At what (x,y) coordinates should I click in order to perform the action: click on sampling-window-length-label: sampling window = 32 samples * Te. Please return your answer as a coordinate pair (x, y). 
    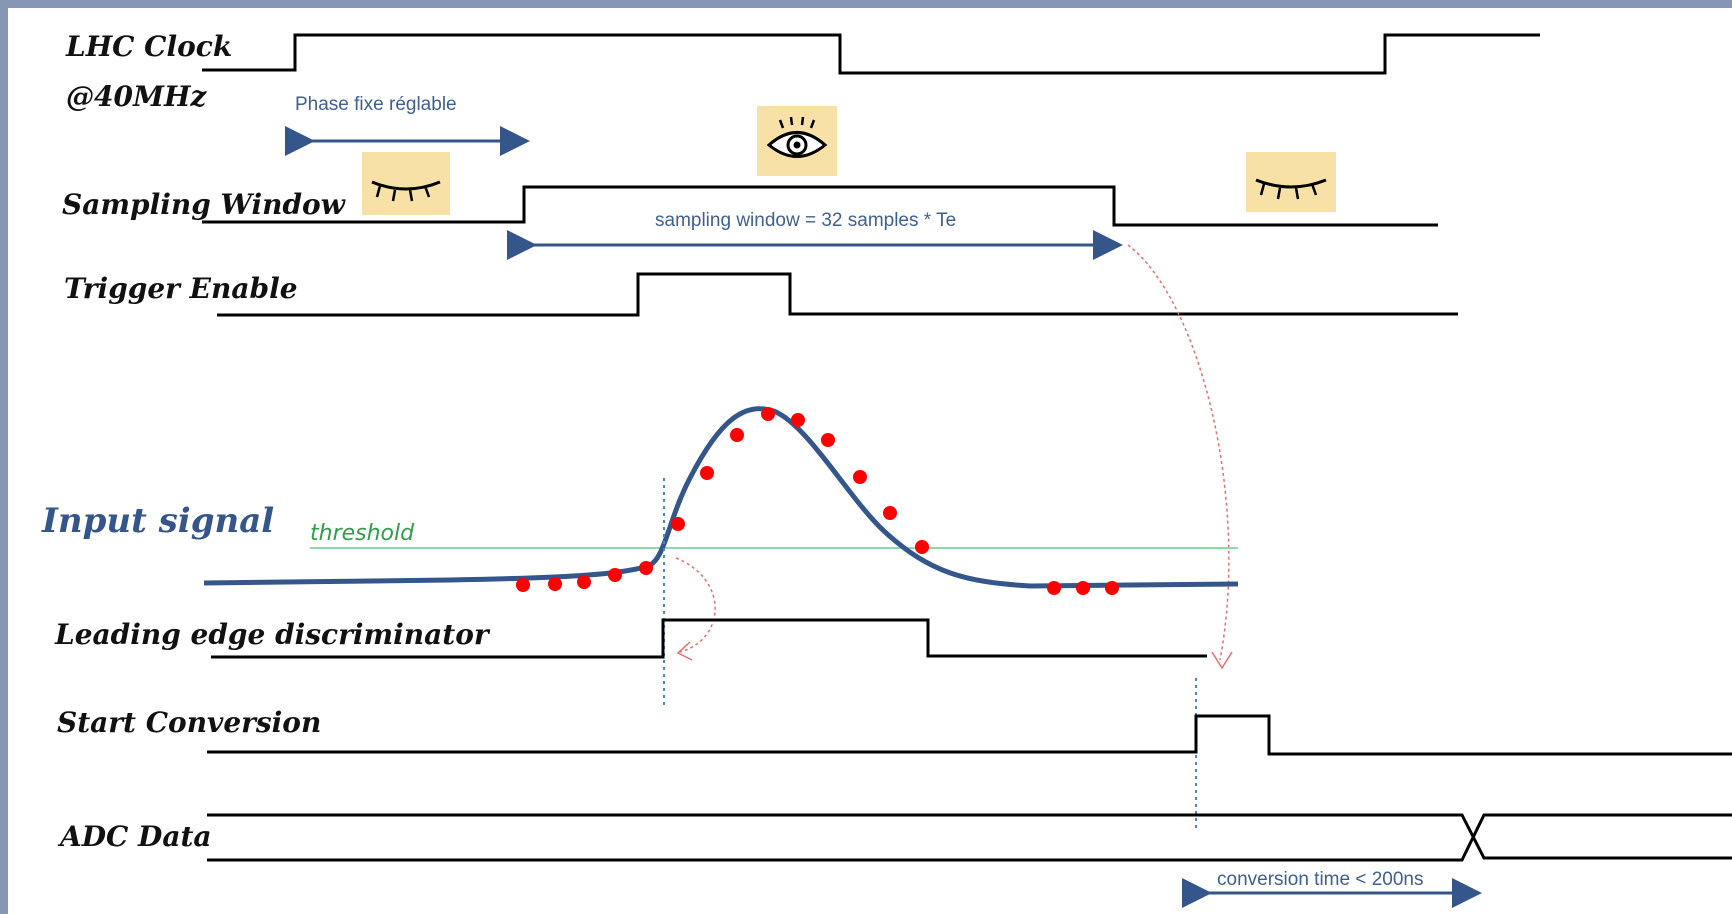
    Looking at the image, I should click on (805, 220).